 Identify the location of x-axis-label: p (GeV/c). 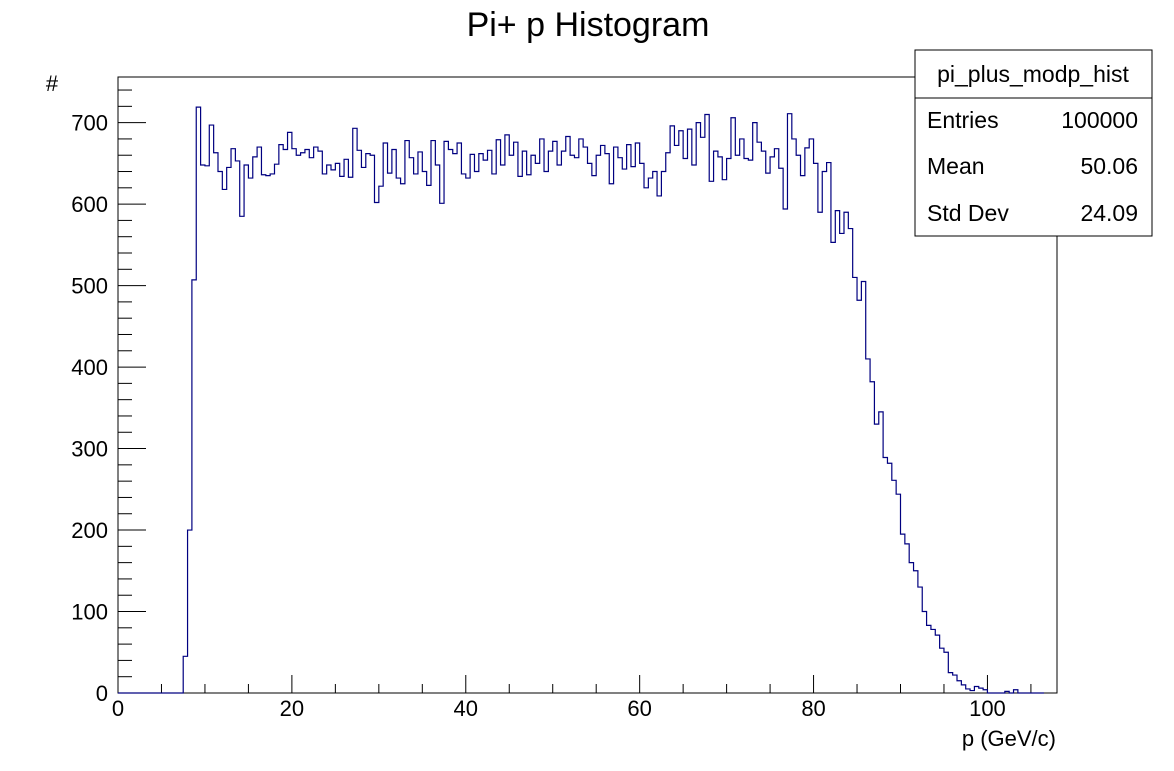
(1009, 738).